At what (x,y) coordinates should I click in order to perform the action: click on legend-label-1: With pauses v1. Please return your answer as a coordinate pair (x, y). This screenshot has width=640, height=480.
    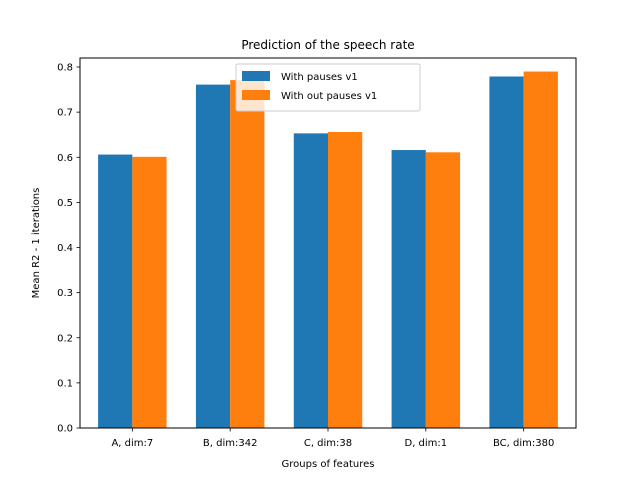
    Looking at the image, I should click on (319, 77).